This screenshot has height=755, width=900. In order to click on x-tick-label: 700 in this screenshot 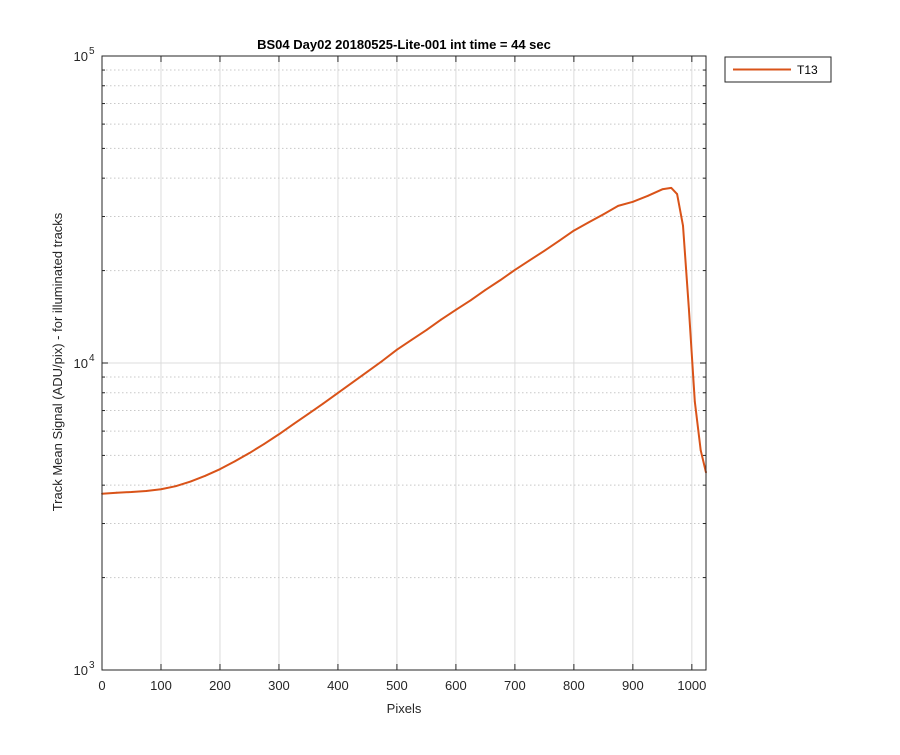, I will do `click(515, 685)`.